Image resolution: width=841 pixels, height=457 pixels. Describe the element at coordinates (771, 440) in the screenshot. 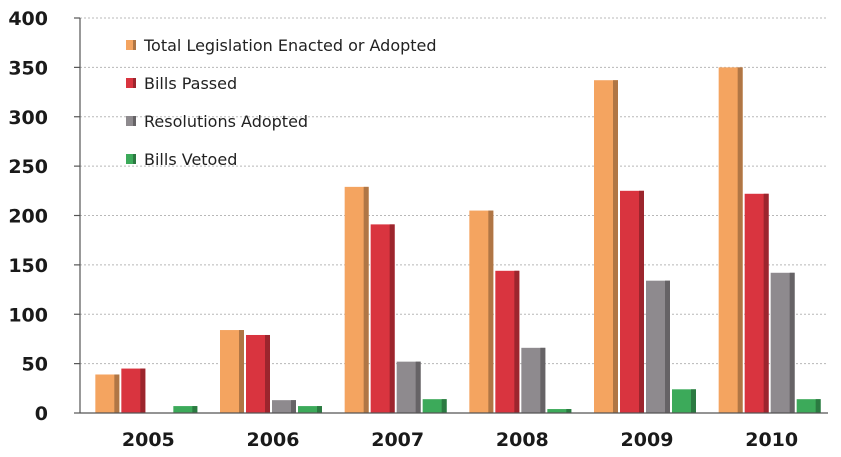

I see `x-category-label: 2010` at that location.